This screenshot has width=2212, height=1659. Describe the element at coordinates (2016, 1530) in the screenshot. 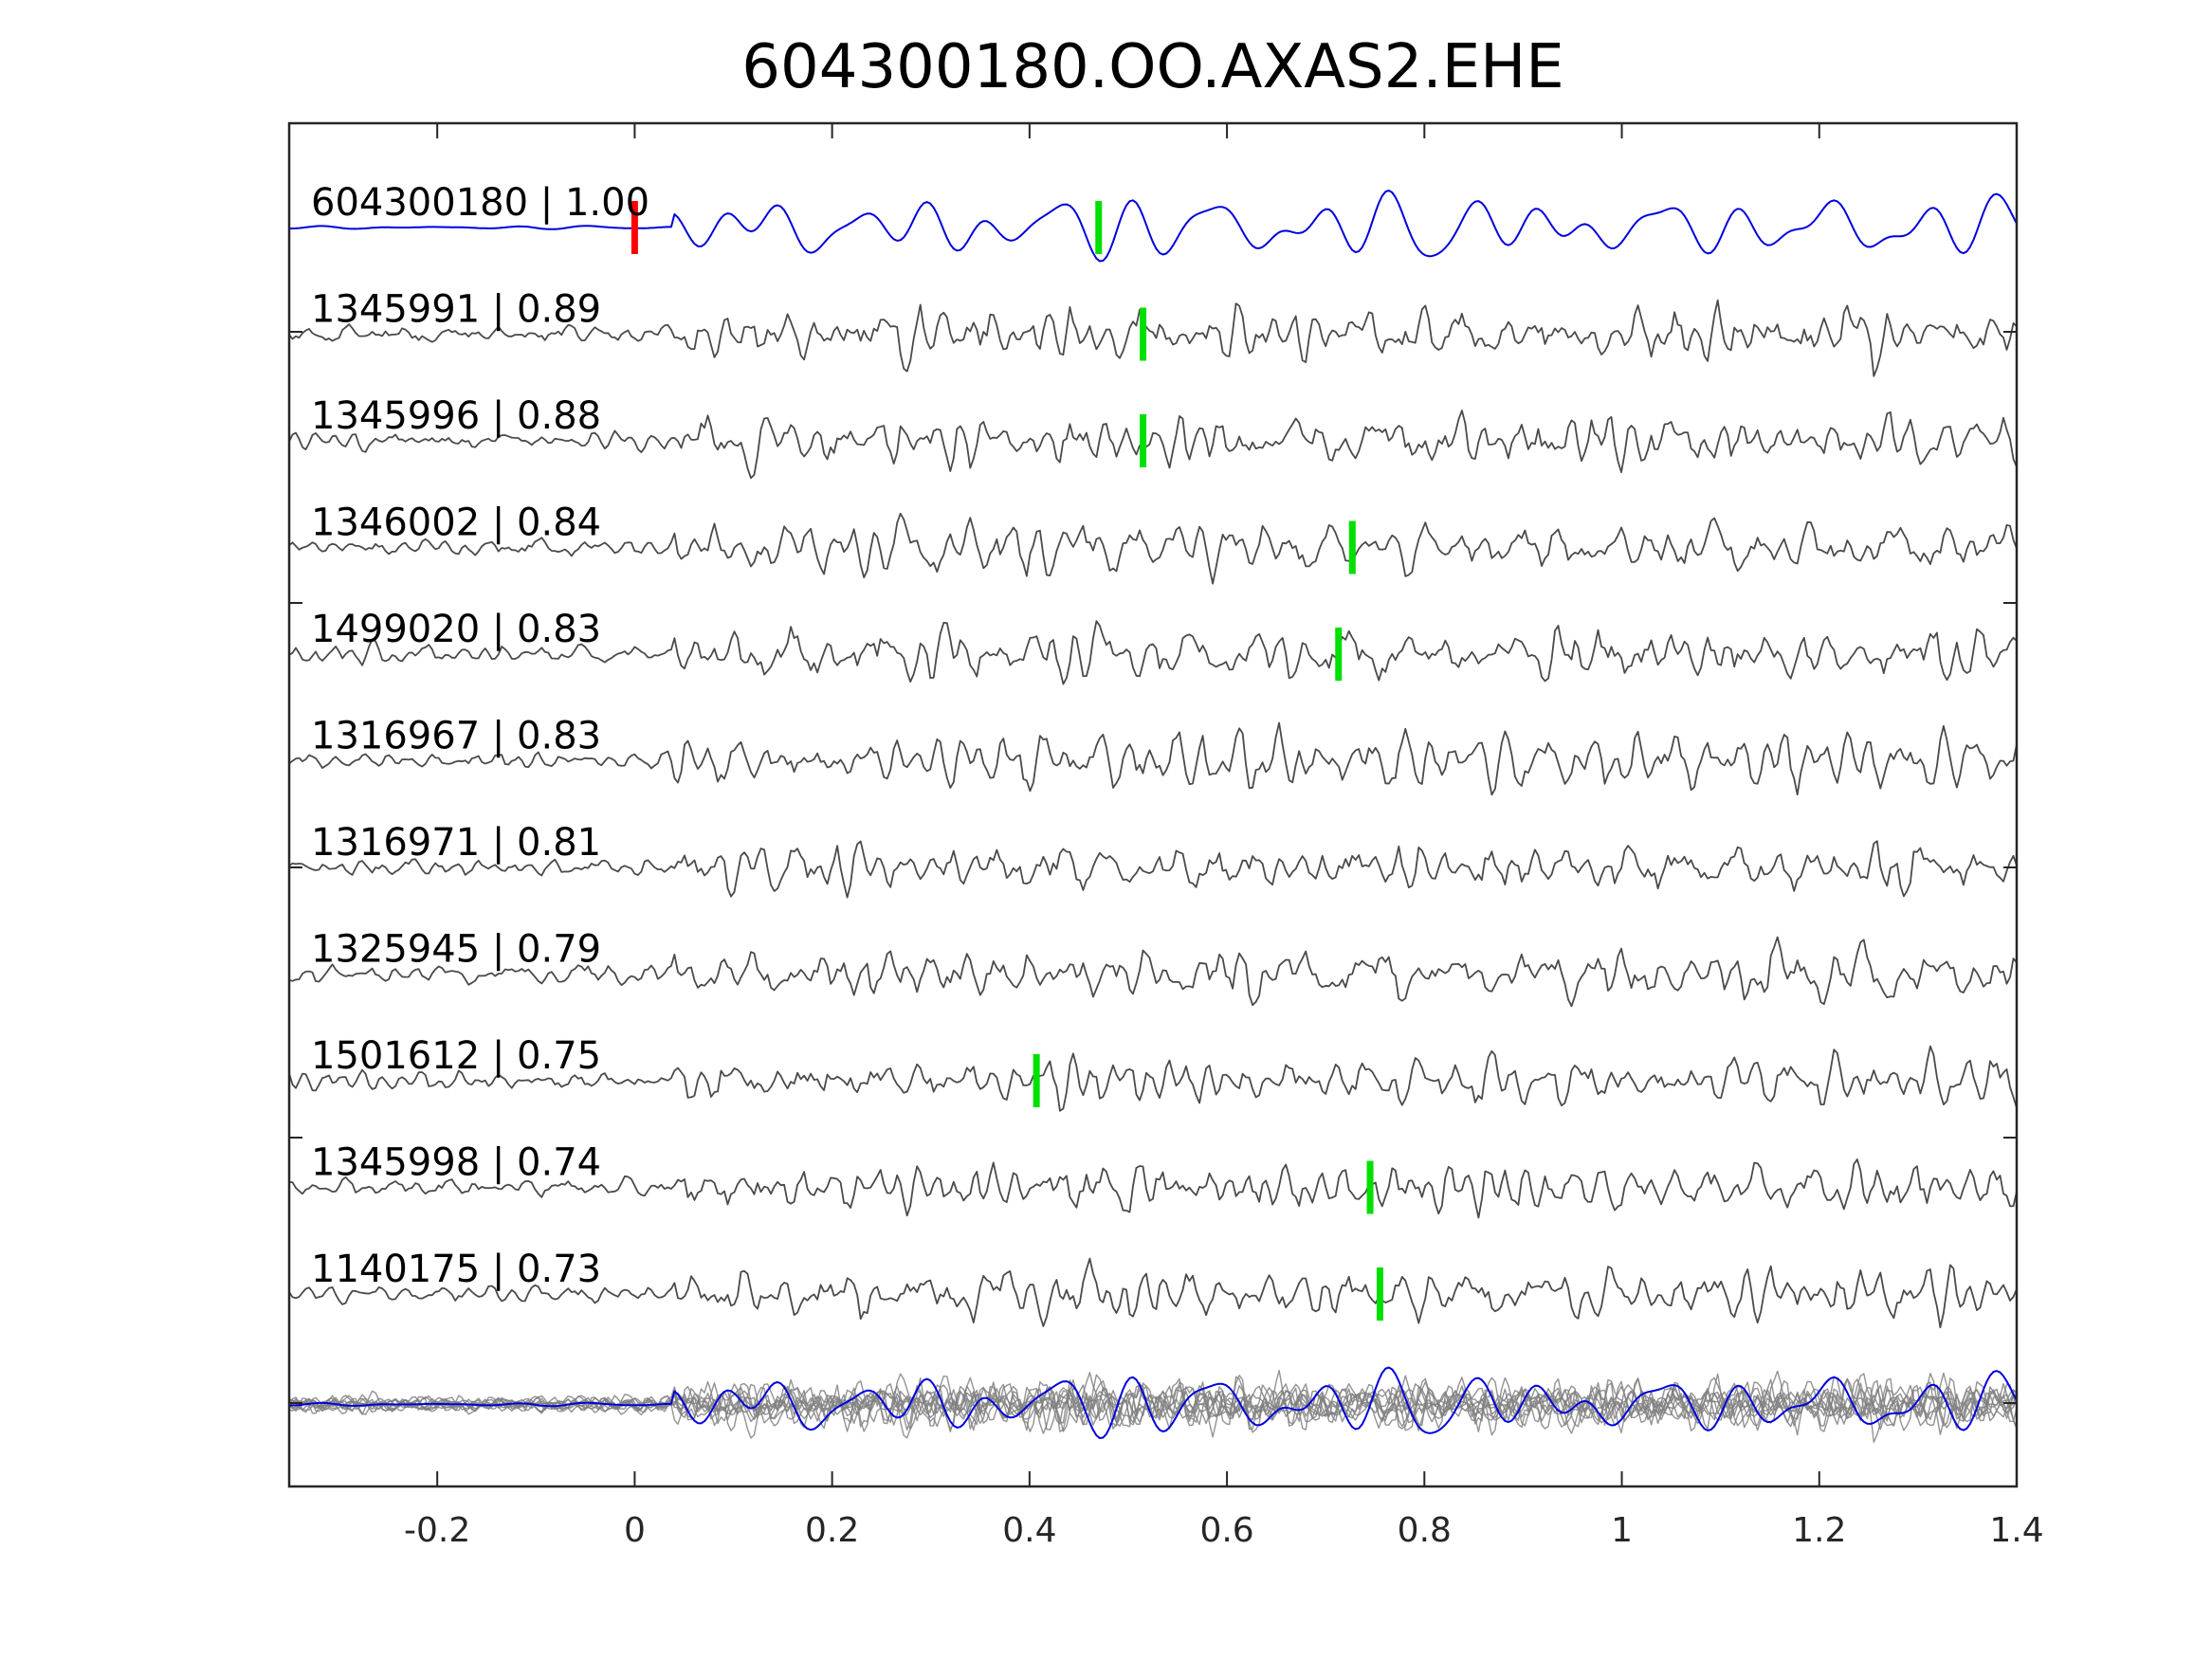

I see `x-tick-label: 1.4` at that location.